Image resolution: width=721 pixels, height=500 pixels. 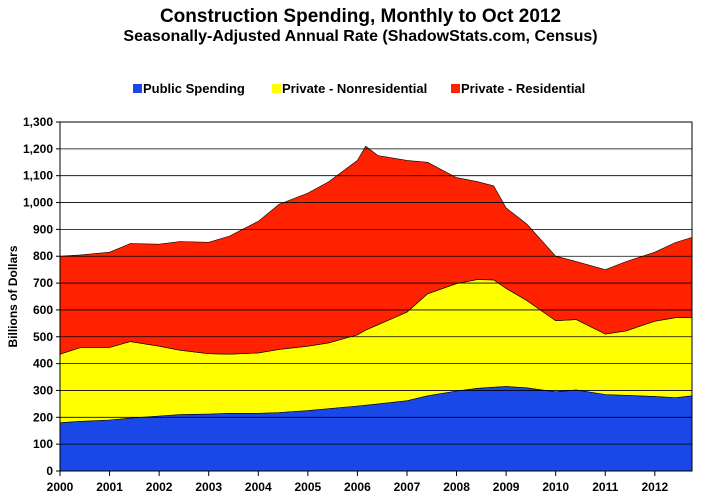 What do you see at coordinates (43, 310) in the screenshot?
I see `y-tick-label: 600` at bounding box center [43, 310].